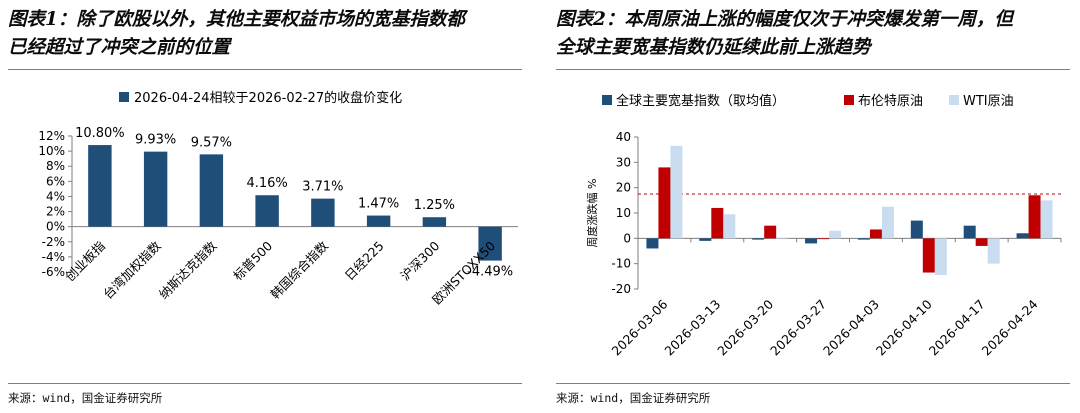  What do you see at coordinates (851, 328) in the screenshot?
I see `x-tick-label: 2026-04-03` at bounding box center [851, 328].